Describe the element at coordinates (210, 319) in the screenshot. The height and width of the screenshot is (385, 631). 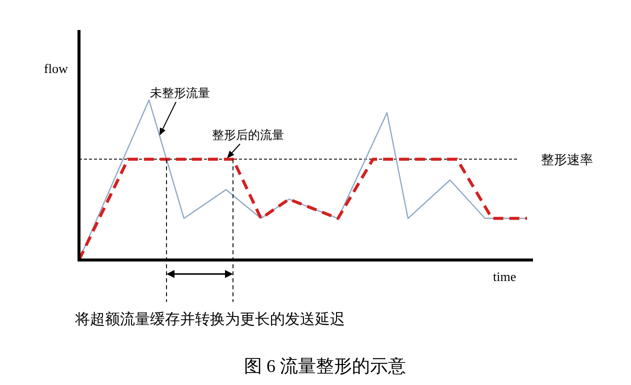
I see `annotation: 将超额流量缓存并转换为更长的发送延迟` at that location.